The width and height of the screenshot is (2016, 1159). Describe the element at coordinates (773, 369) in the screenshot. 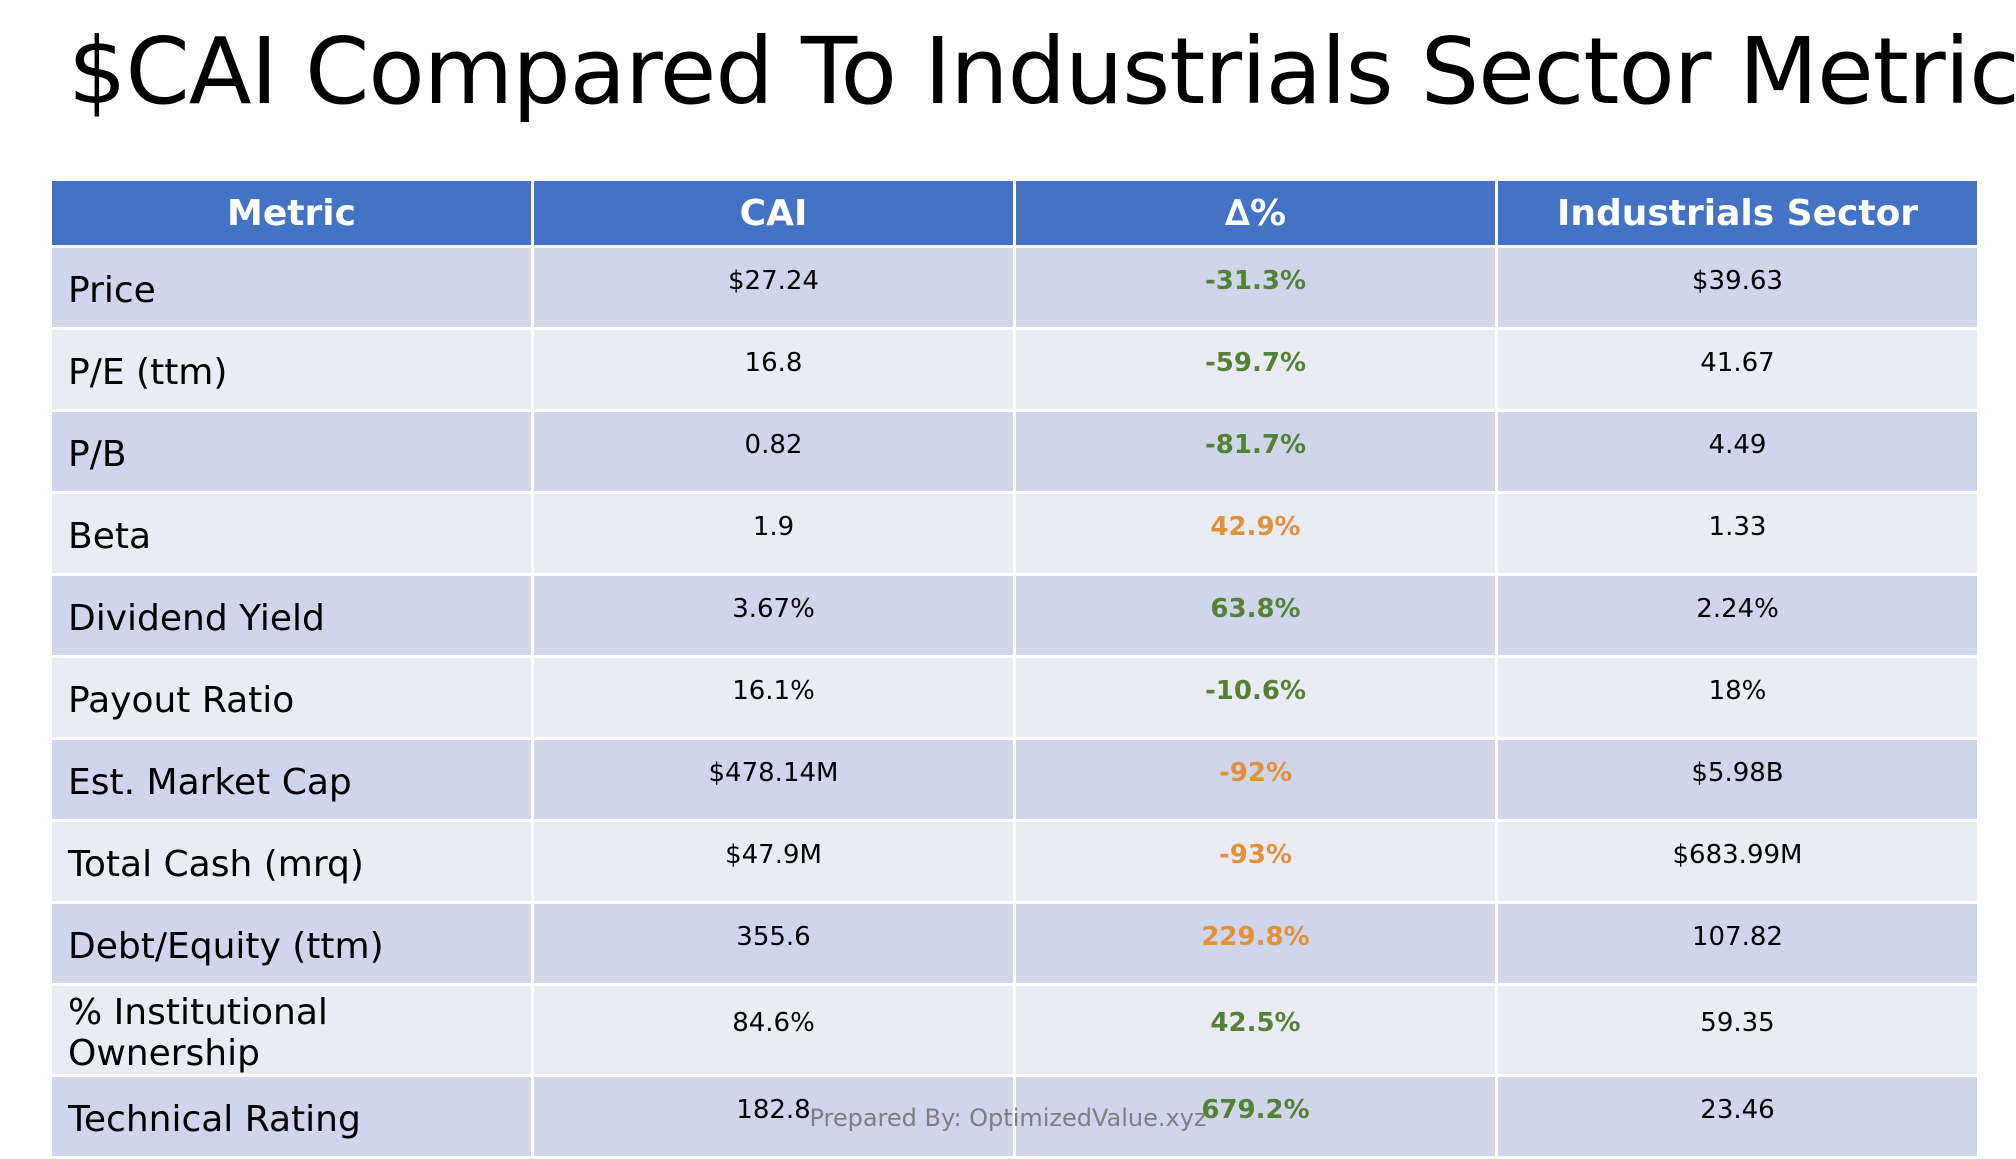

I see `cai-value-cell: 16.8` at that location.